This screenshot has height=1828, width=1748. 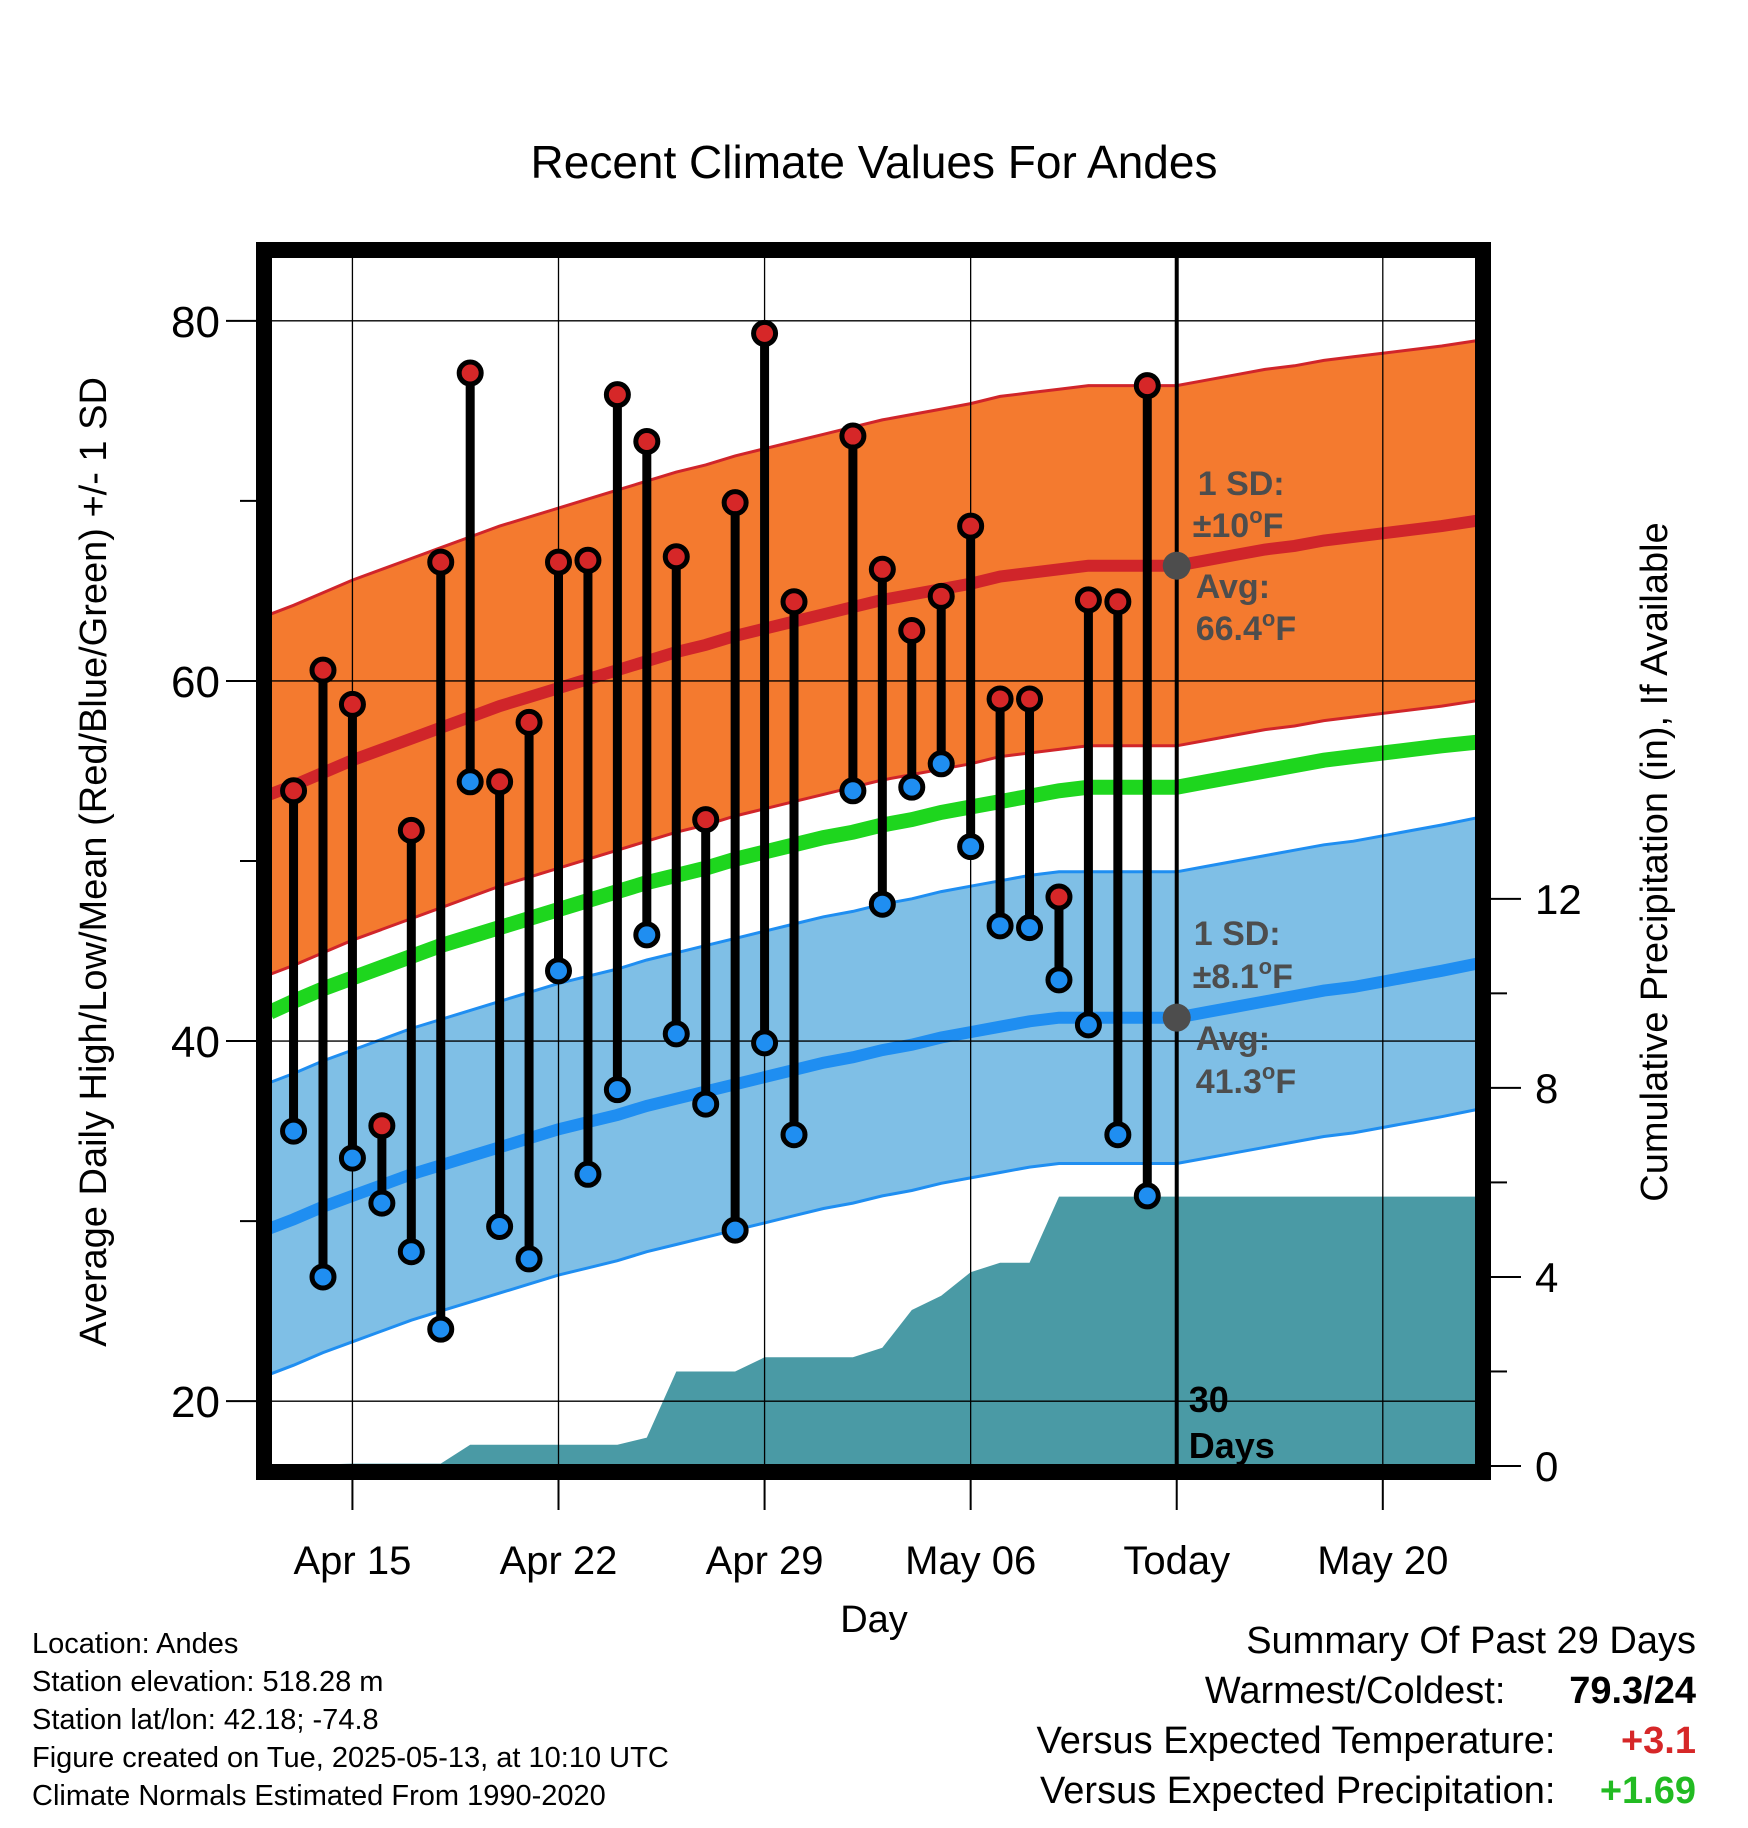 I want to click on warm-cold-value: 79.3/24, so click(x=1632, y=1691).